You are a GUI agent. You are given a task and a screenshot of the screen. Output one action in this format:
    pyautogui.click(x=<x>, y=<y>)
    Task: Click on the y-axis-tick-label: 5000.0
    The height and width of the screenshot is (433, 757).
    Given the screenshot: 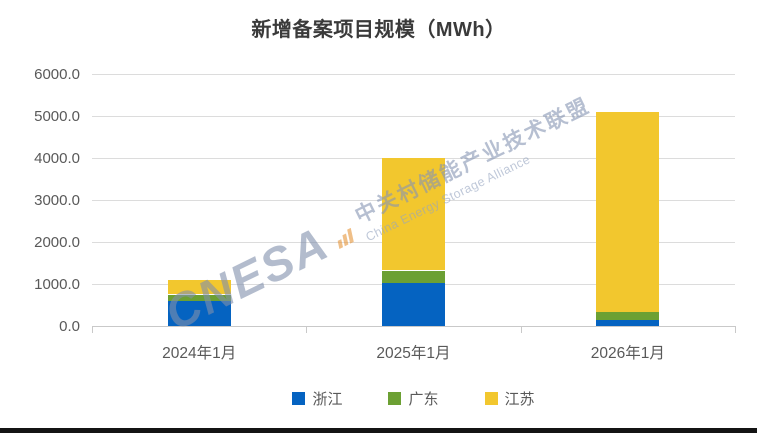 What is the action you would take?
    pyautogui.click(x=57, y=116)
    